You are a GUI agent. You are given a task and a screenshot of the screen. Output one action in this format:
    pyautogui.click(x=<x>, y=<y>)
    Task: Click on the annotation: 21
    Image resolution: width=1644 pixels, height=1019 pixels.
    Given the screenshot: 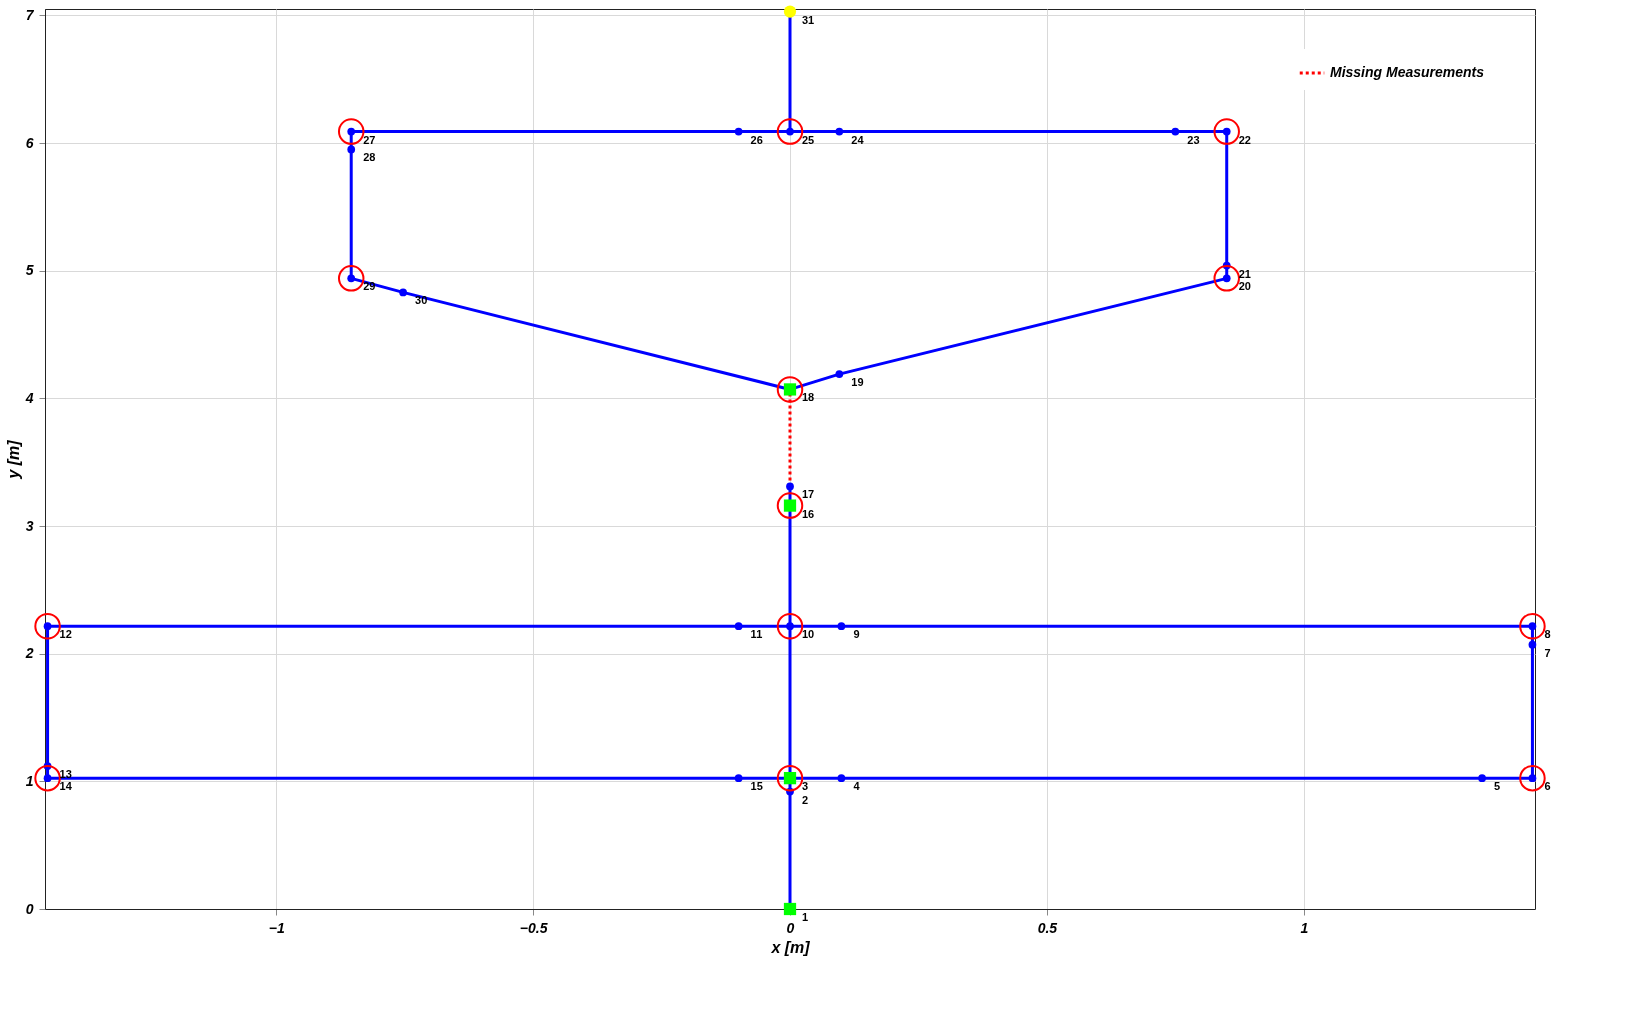 What is the action you would take?
    pyautogui.click(x=1244, y=273)
    